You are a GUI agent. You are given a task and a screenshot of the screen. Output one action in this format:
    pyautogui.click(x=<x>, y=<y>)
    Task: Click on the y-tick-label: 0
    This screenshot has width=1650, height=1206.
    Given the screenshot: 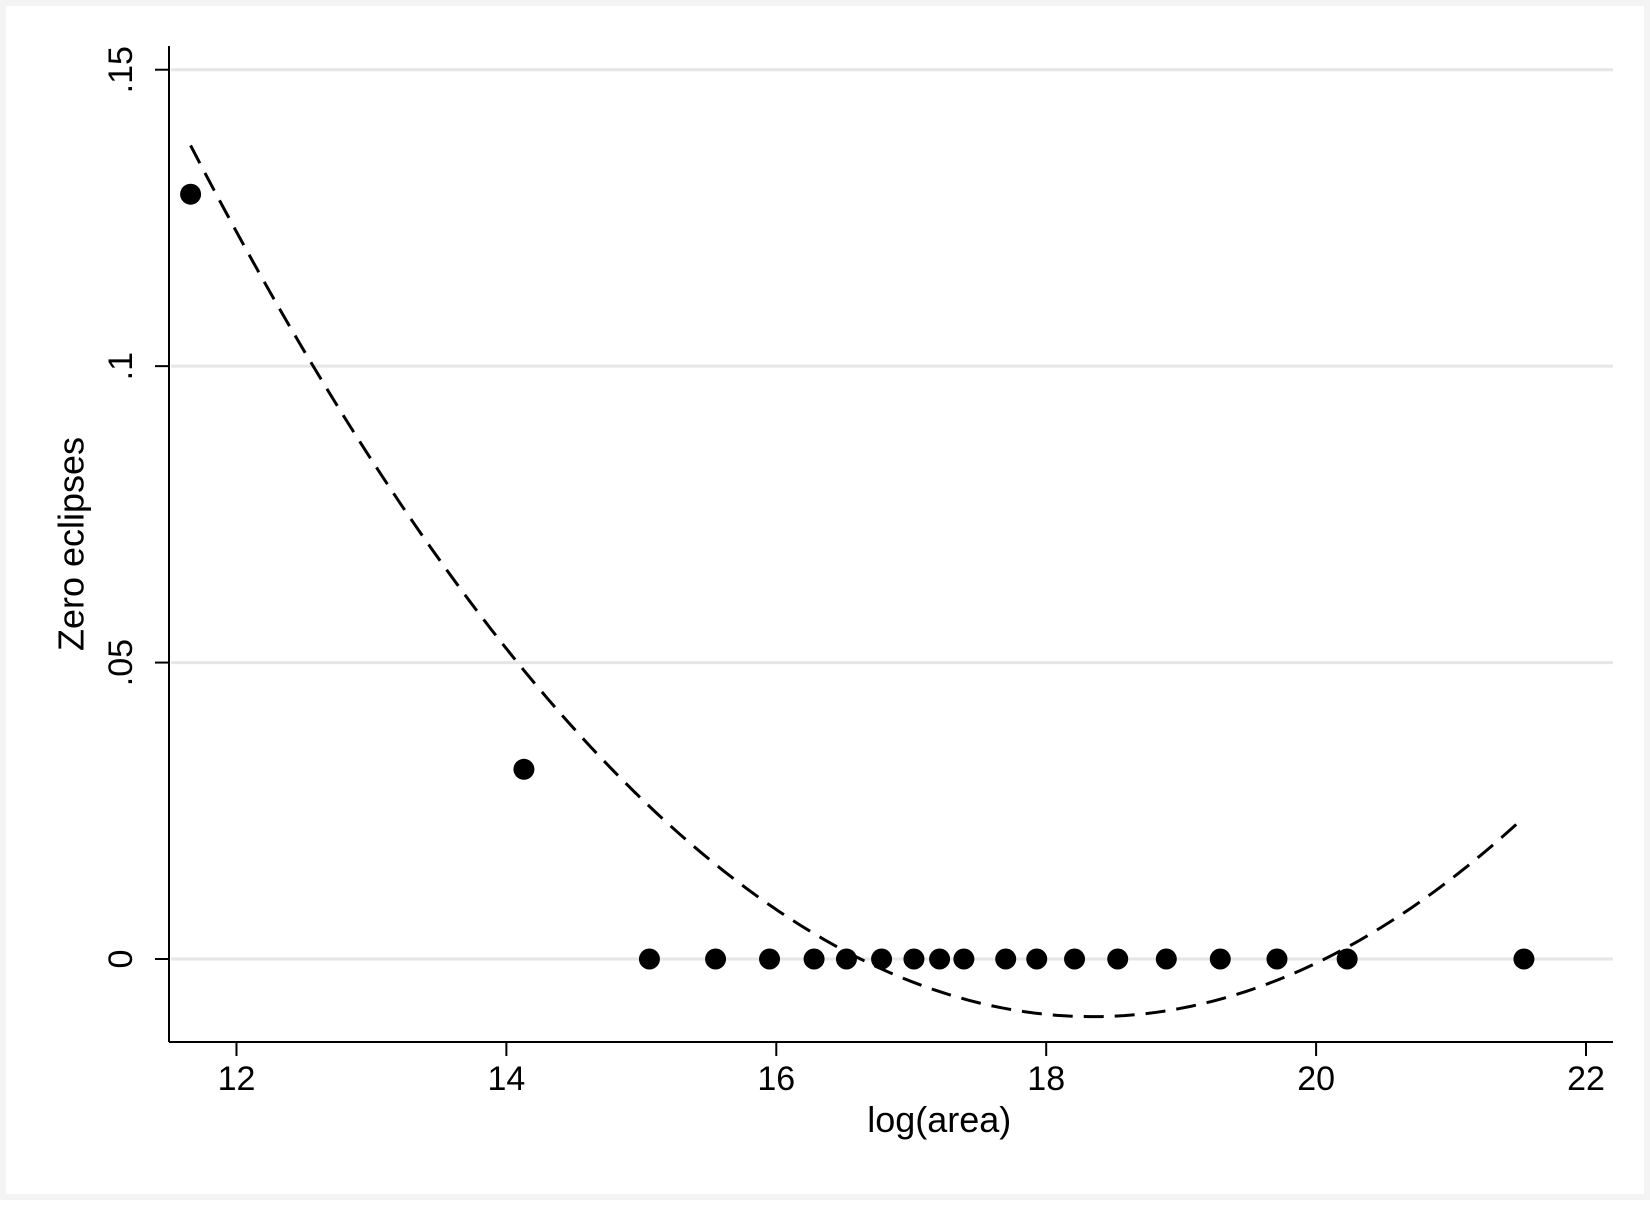 What is the action you would take?
    pyautogui.click(x=121, y=959)
    